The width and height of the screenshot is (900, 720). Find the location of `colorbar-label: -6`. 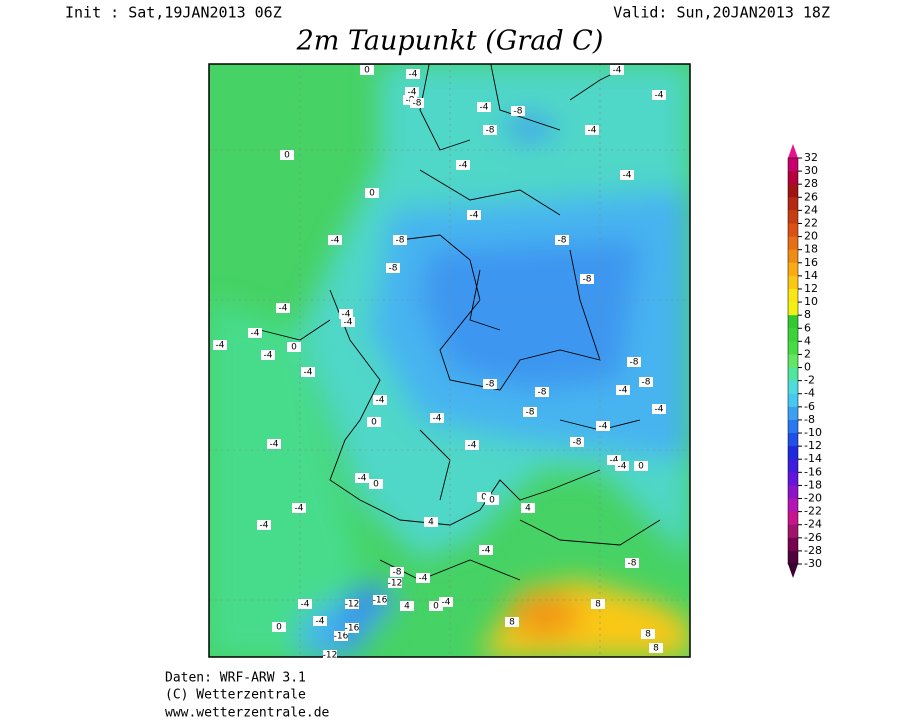

colorbar-label: -6 is located at coordinates (809, 406).